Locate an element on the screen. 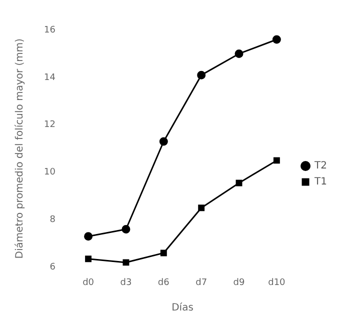 The height and width of the screenshot is (328, 349). legend-label: T2 is located at coordinates (321, 166).